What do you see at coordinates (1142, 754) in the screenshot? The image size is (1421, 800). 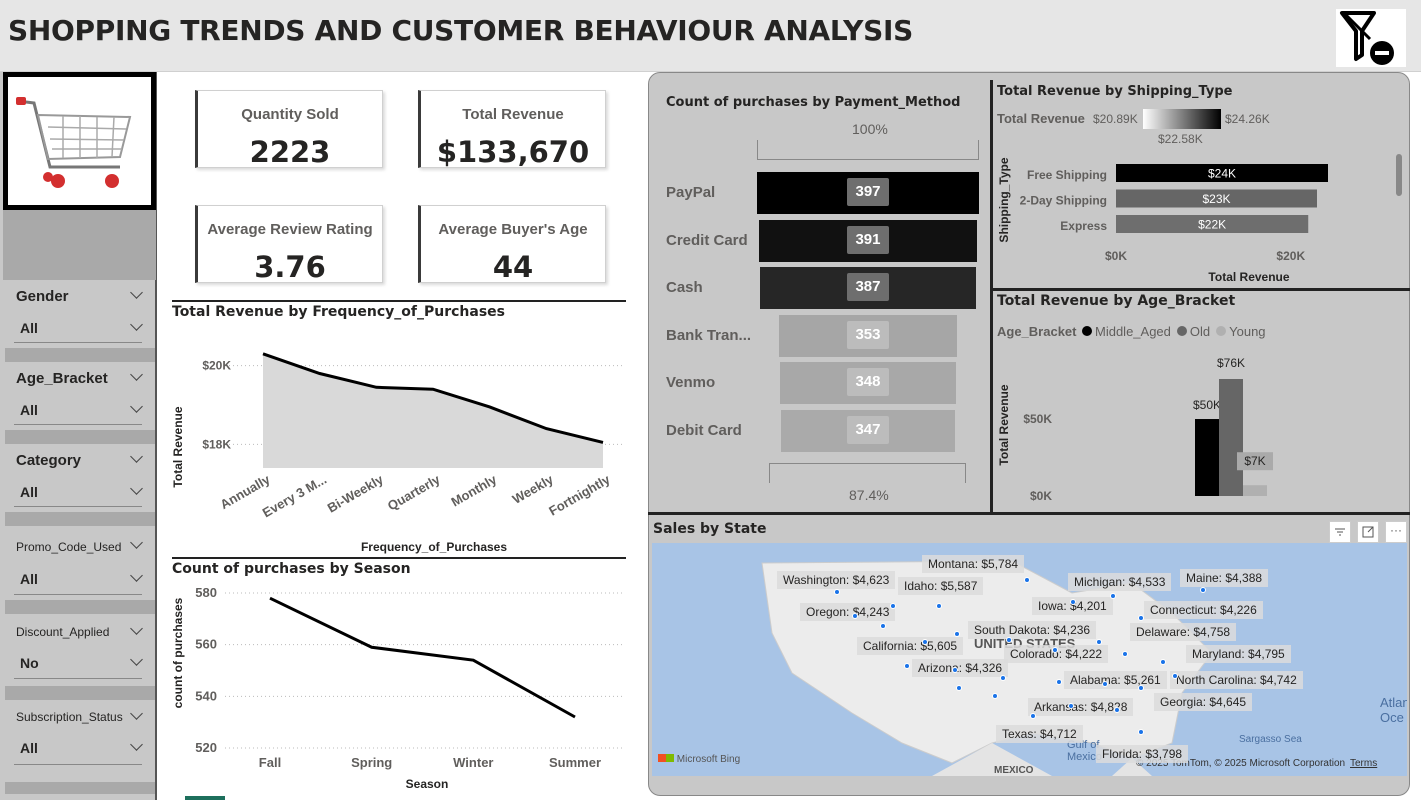 I see `state-label: Florida: $3,798` at bounding box center [1142, 754].